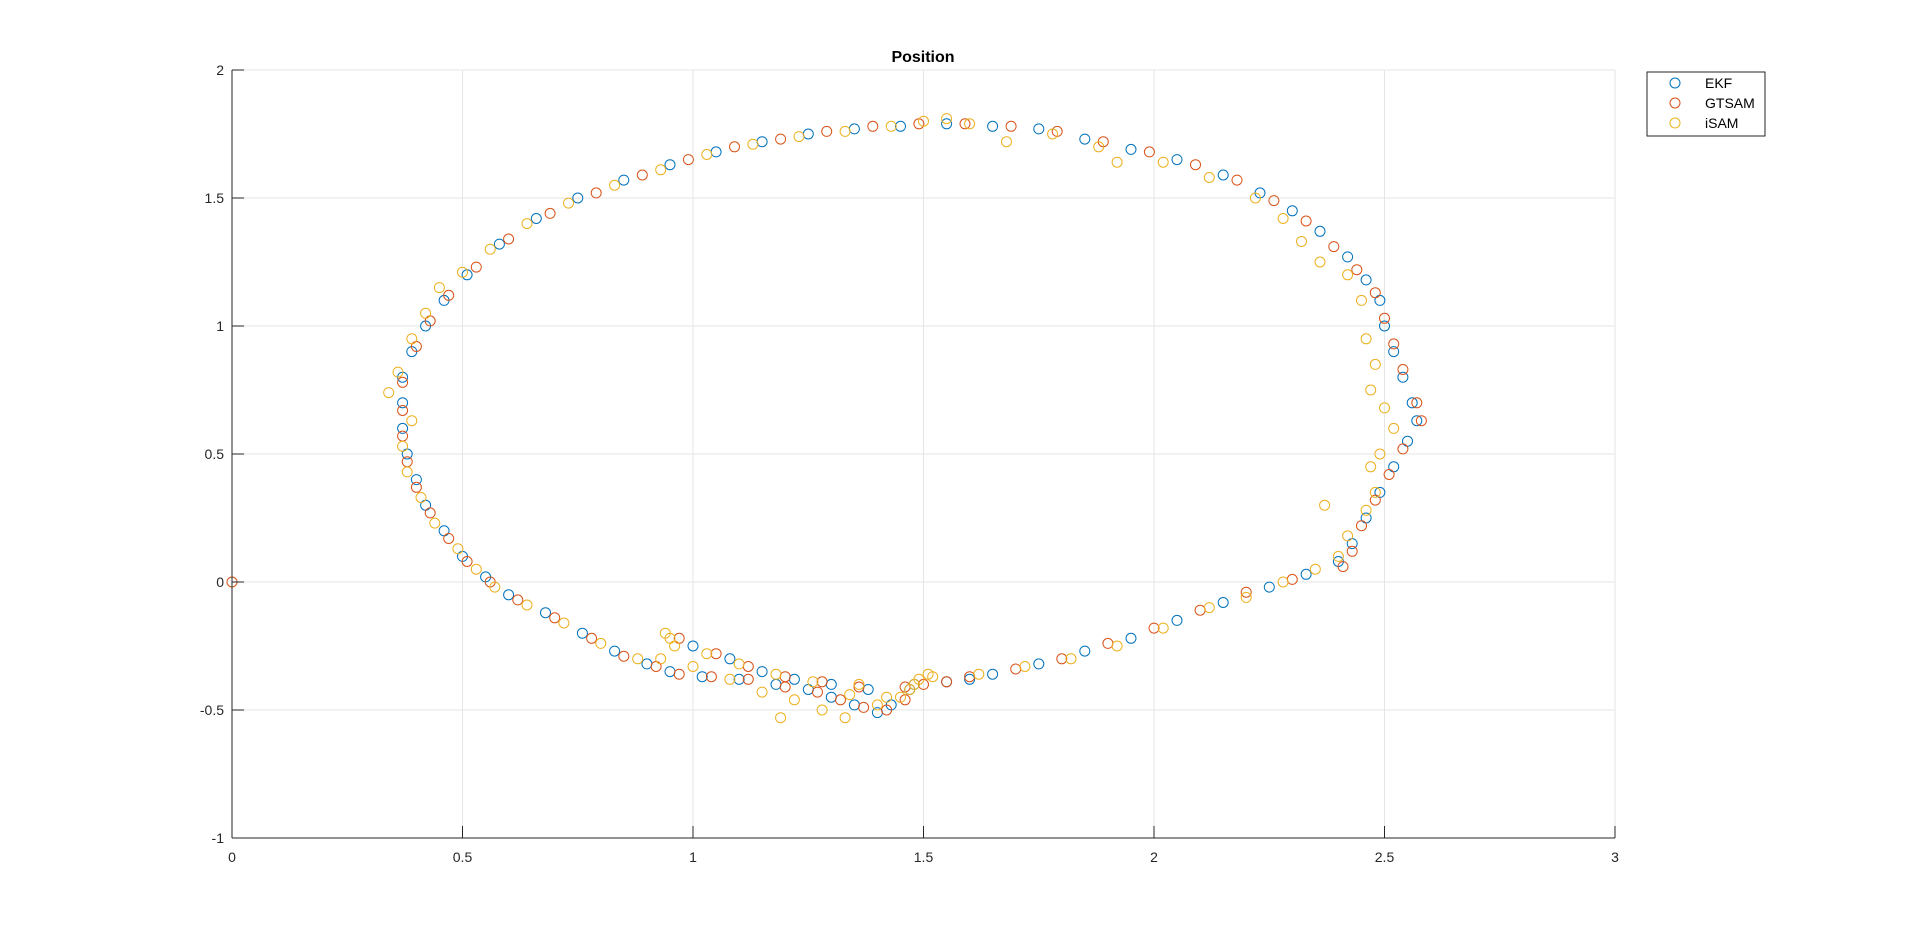 This screenshot has height=936, width=1920. Describe the element at coordinates (693, 857) in the screenshot. I see `x-tick-label: 1` at that location.